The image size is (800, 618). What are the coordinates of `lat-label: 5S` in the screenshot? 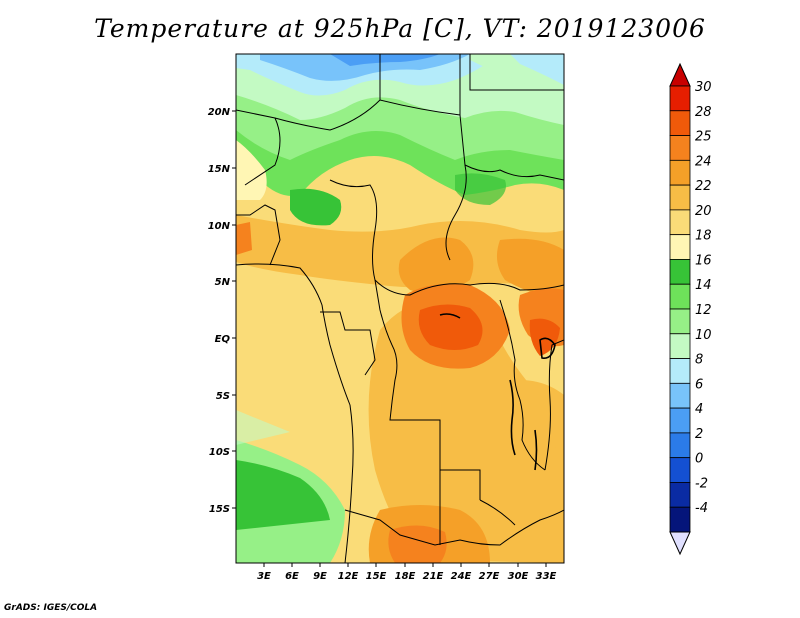 It's located at (223, 396).